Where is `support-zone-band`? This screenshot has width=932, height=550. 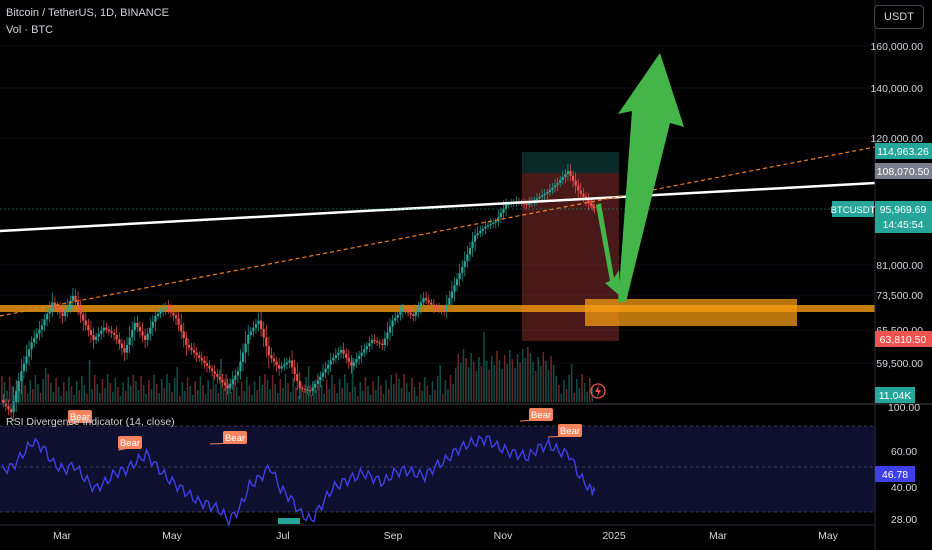 support-zone-band is located at coordinates (437, 308).